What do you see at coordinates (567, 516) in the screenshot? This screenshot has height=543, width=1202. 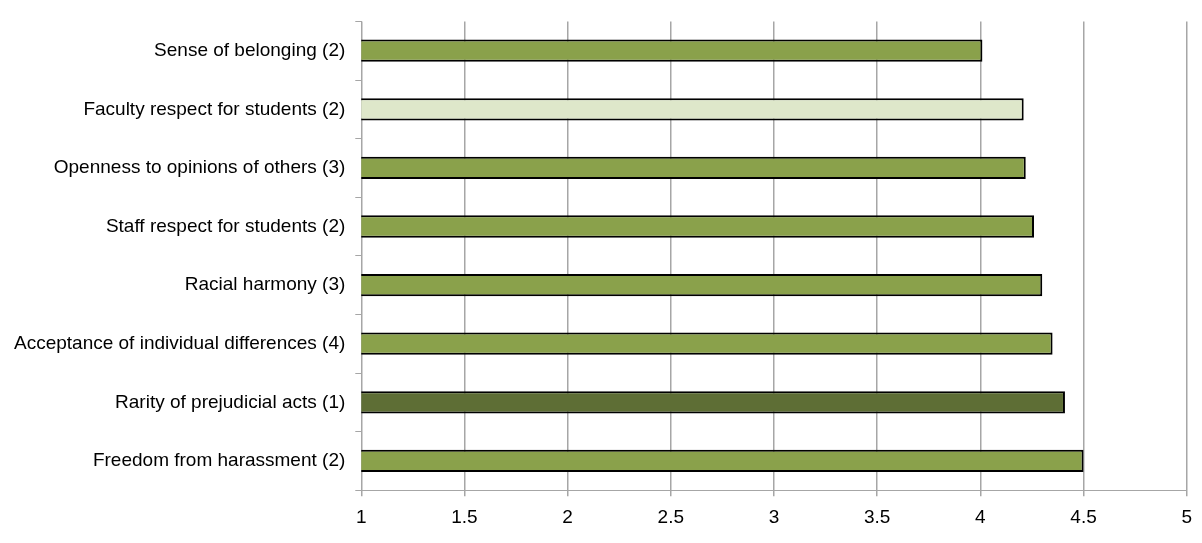 I see `x-tick-label: 2` at bounding box center [567, 516].